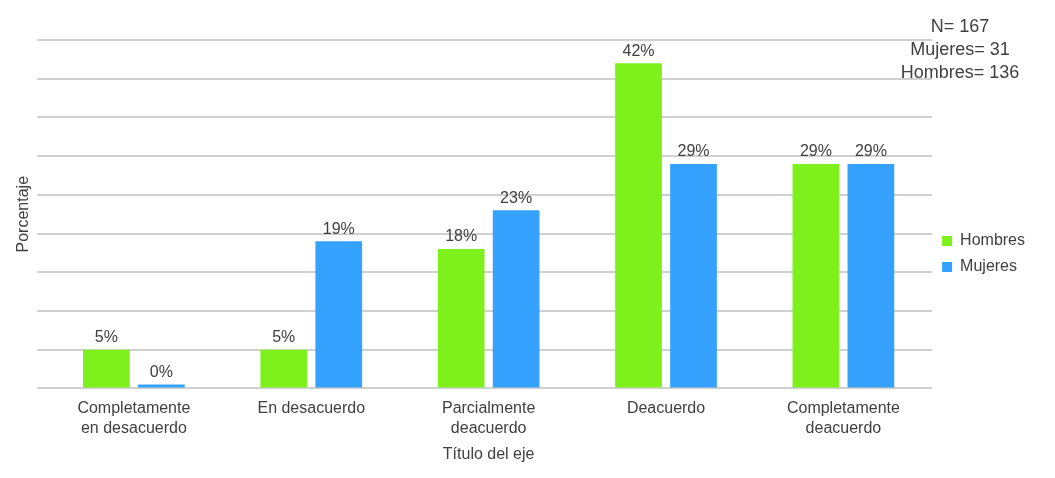 This screenshot has height=478, width=1055. Describe the element at coordinates (338, 228) in the screenshot. I see `data-label: 19%` at that location.